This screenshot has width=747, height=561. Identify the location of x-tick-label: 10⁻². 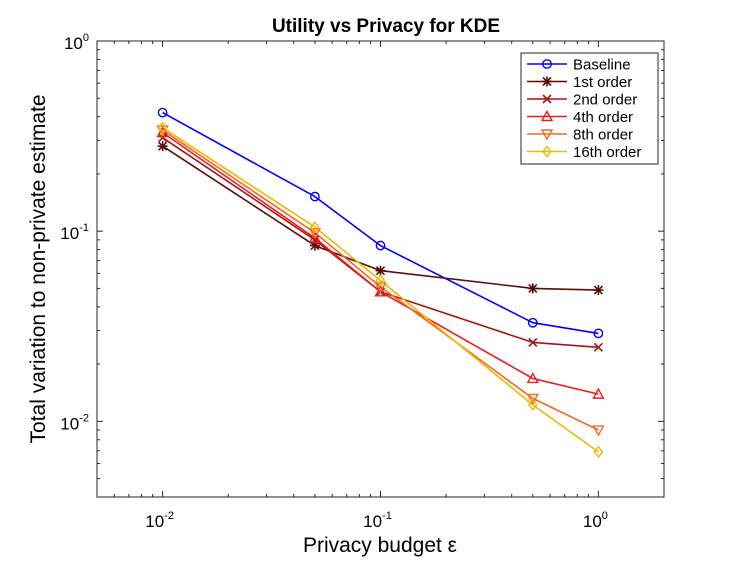
(159, 520).